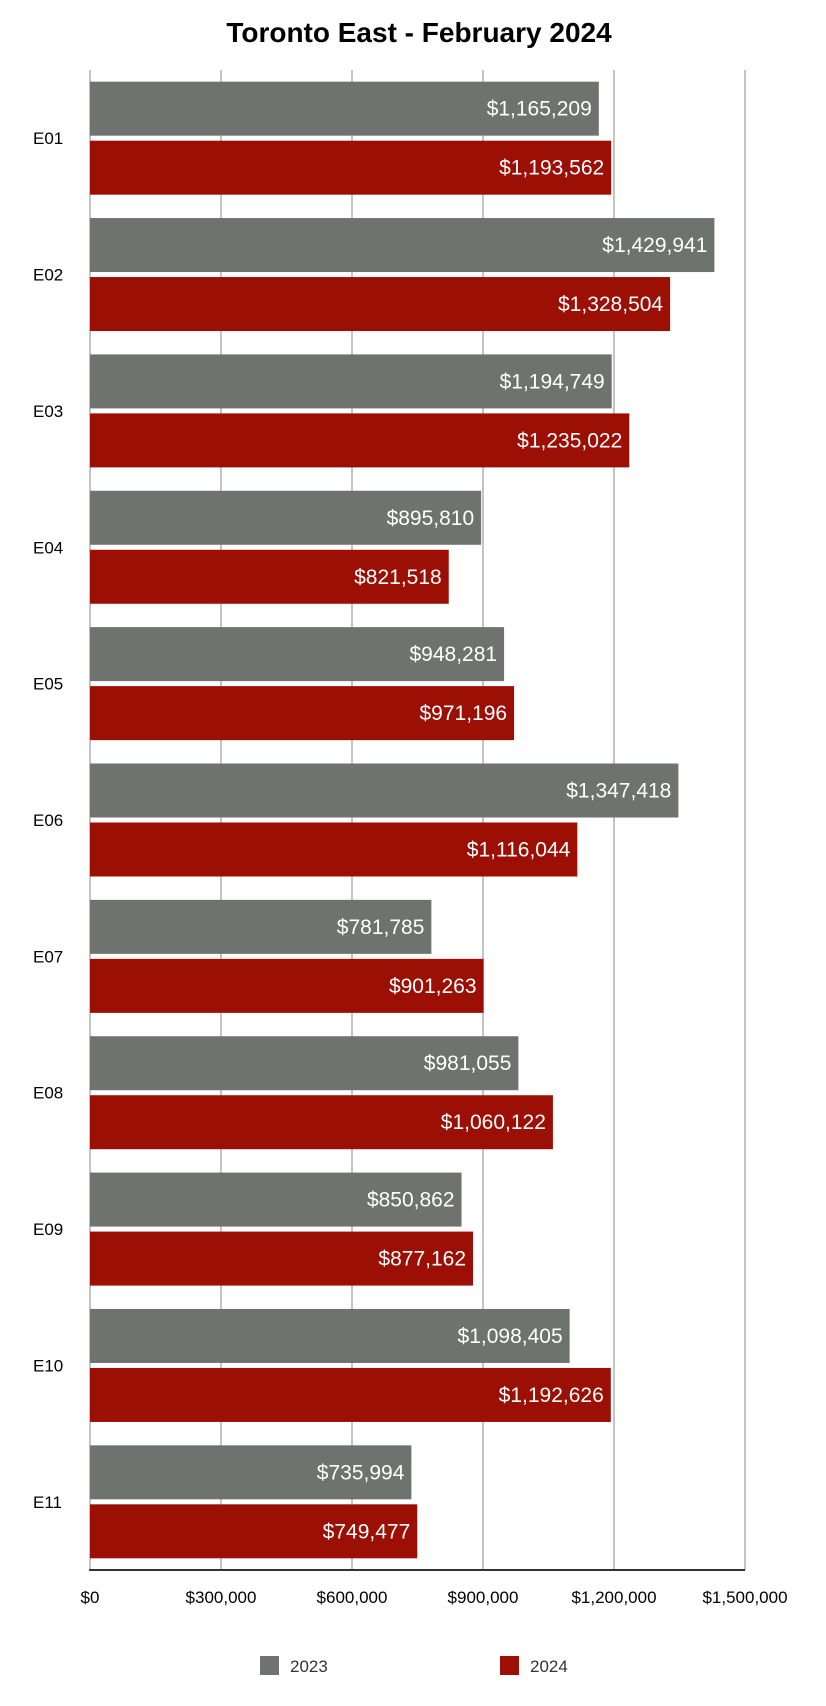 The image size is (826, 1706). Describe the element at coordinates (286, 517) in the screenshot. I see `bar-e04-2023` at that location.